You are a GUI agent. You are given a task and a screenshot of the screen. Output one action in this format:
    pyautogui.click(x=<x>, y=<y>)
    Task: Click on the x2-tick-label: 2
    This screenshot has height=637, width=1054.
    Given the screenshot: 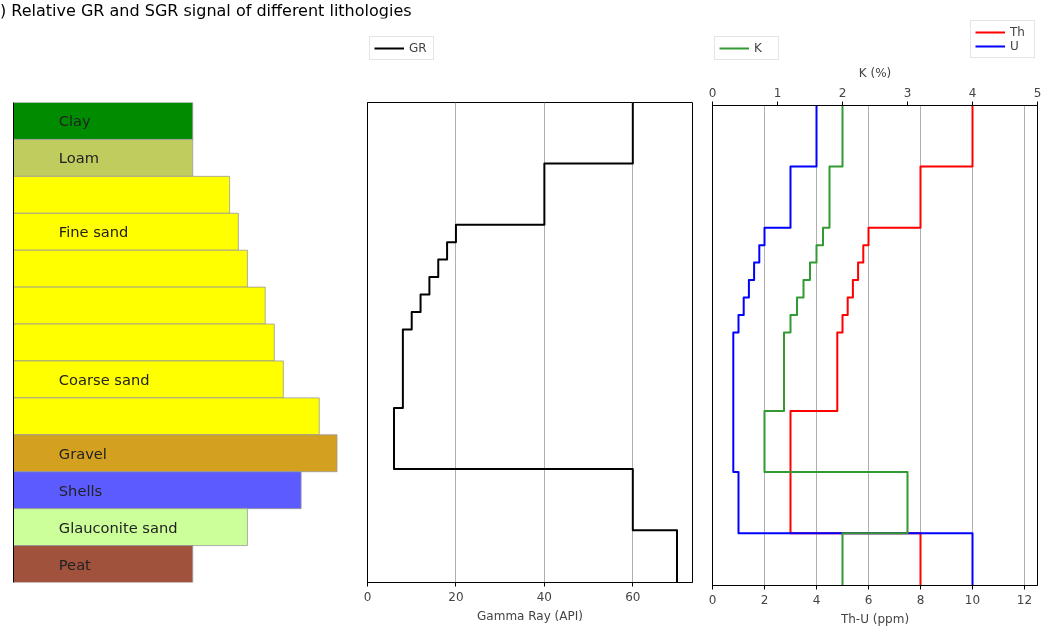 What is the action you would take?
    pyautogui.click(x=842, y=92)
    